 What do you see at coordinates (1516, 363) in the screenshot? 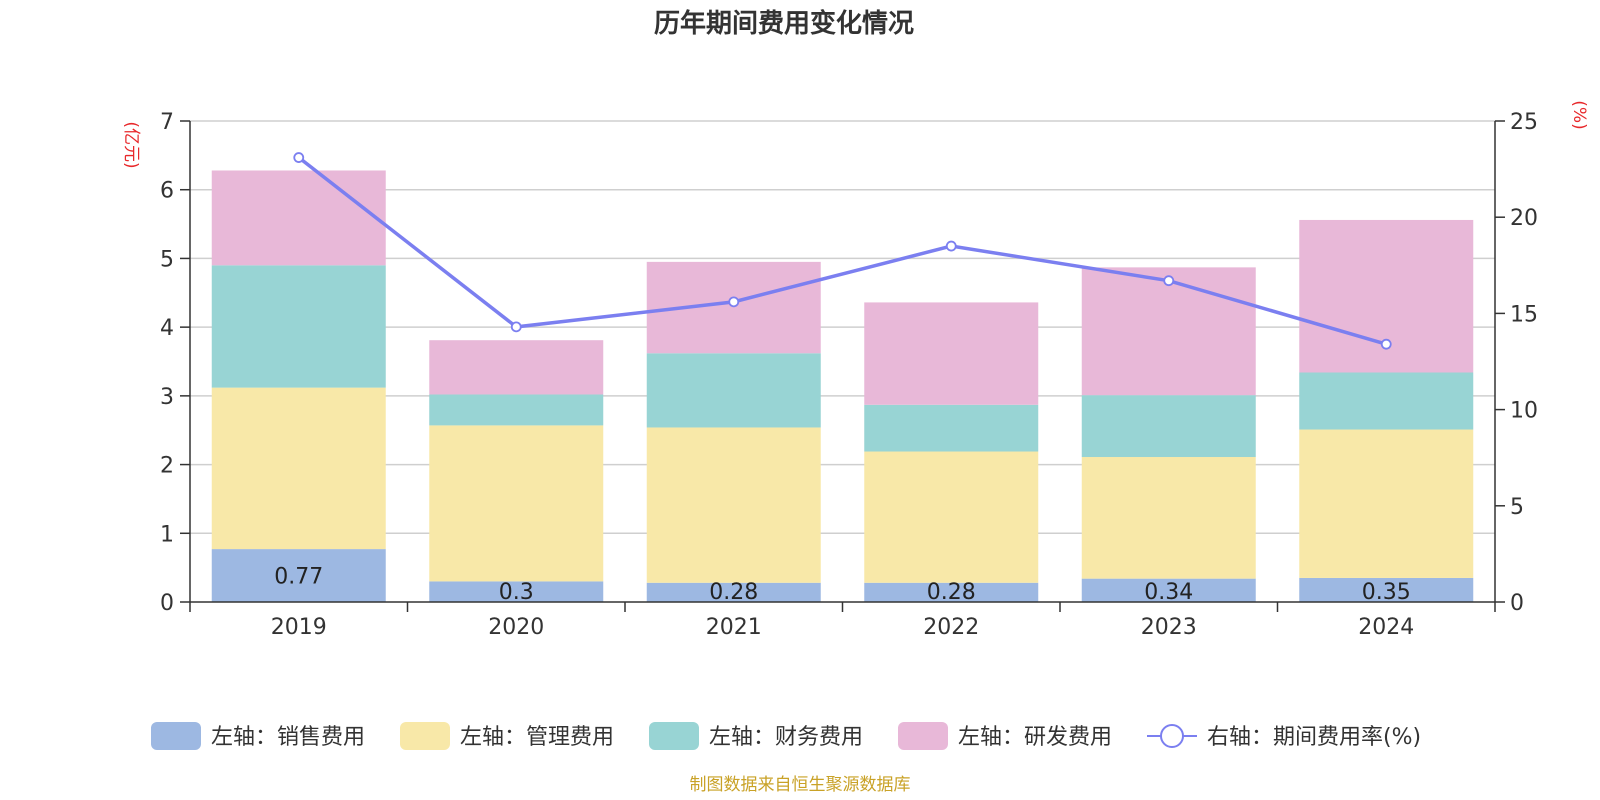
I see `right-axis-ticks: 0 5 10 15 20 25` at bounding box center [1516, 363].